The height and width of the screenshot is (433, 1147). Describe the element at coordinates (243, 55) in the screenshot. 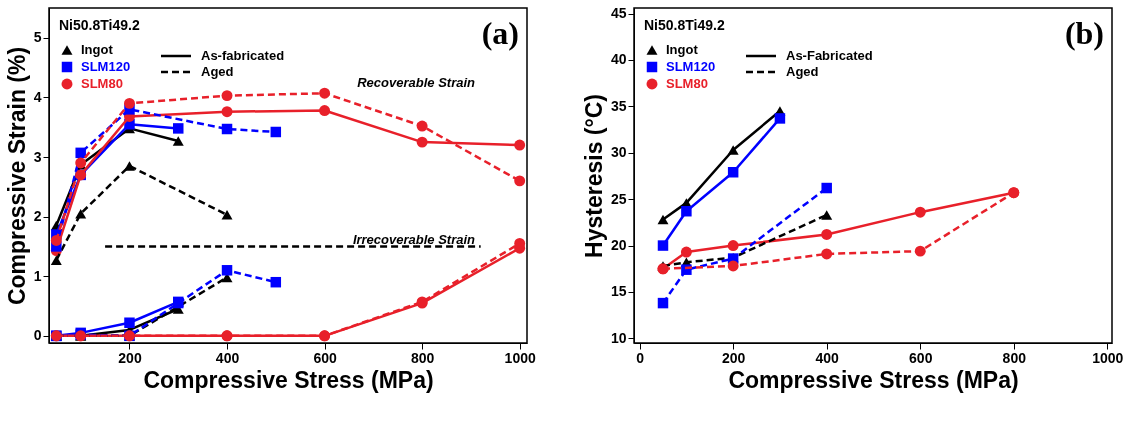

I see `annotation: As-fabricated` at that location.